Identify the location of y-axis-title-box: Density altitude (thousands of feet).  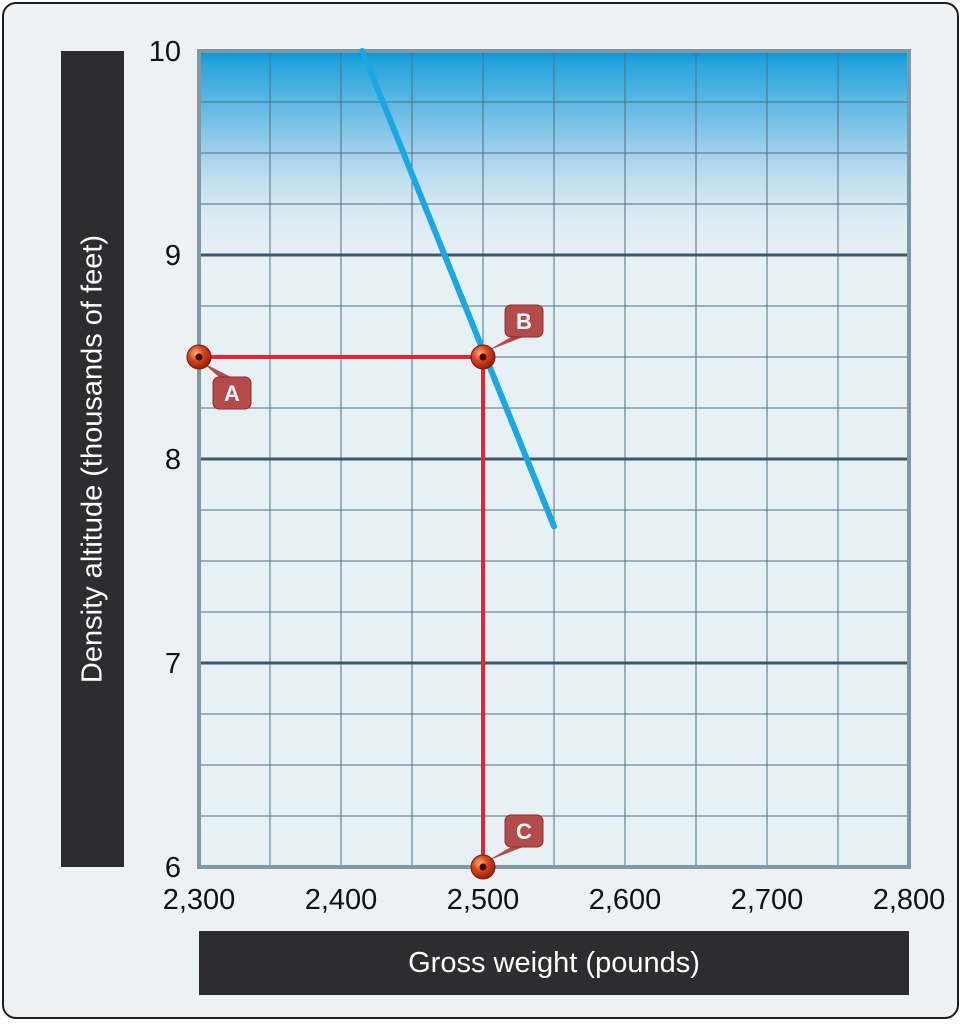
(92, 459).